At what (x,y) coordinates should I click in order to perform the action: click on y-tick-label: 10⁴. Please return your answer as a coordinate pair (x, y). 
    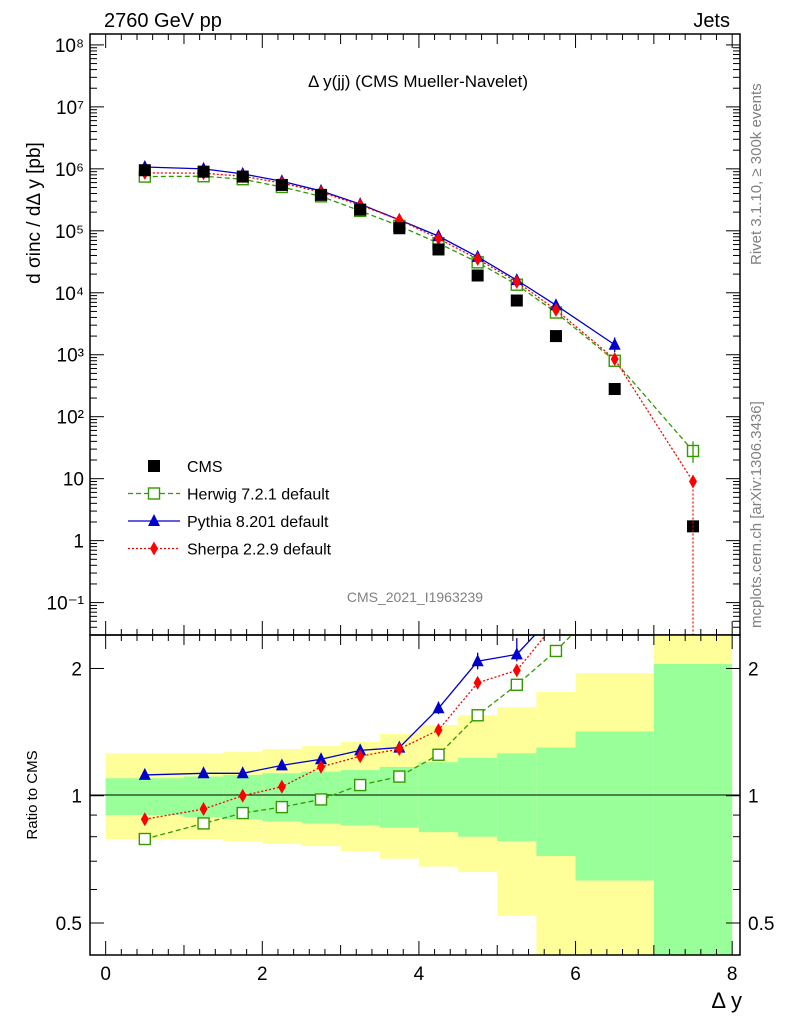
    Looking at the image, I should click on (69, 294).